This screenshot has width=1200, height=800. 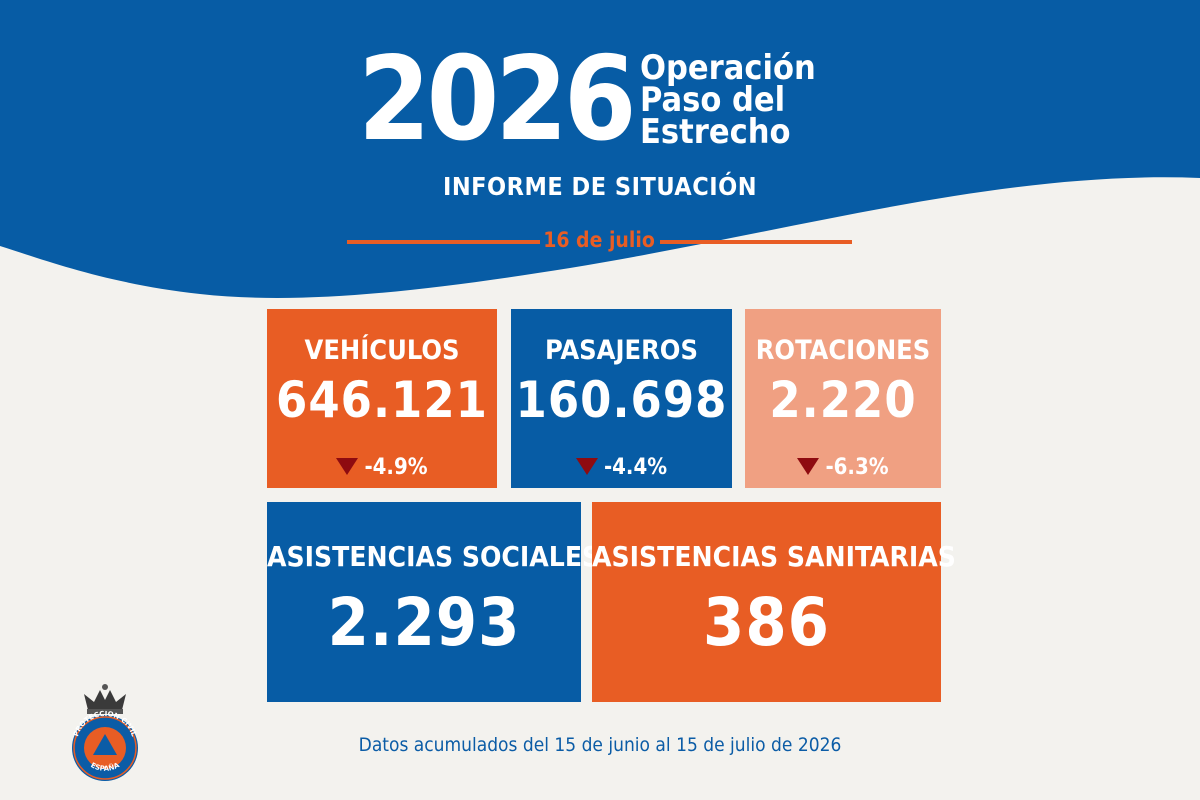 What do you see at coordinates (843, 350) in the screenshot?
I see `card-label: ROTACIONES` at bounding box center [843, 350].